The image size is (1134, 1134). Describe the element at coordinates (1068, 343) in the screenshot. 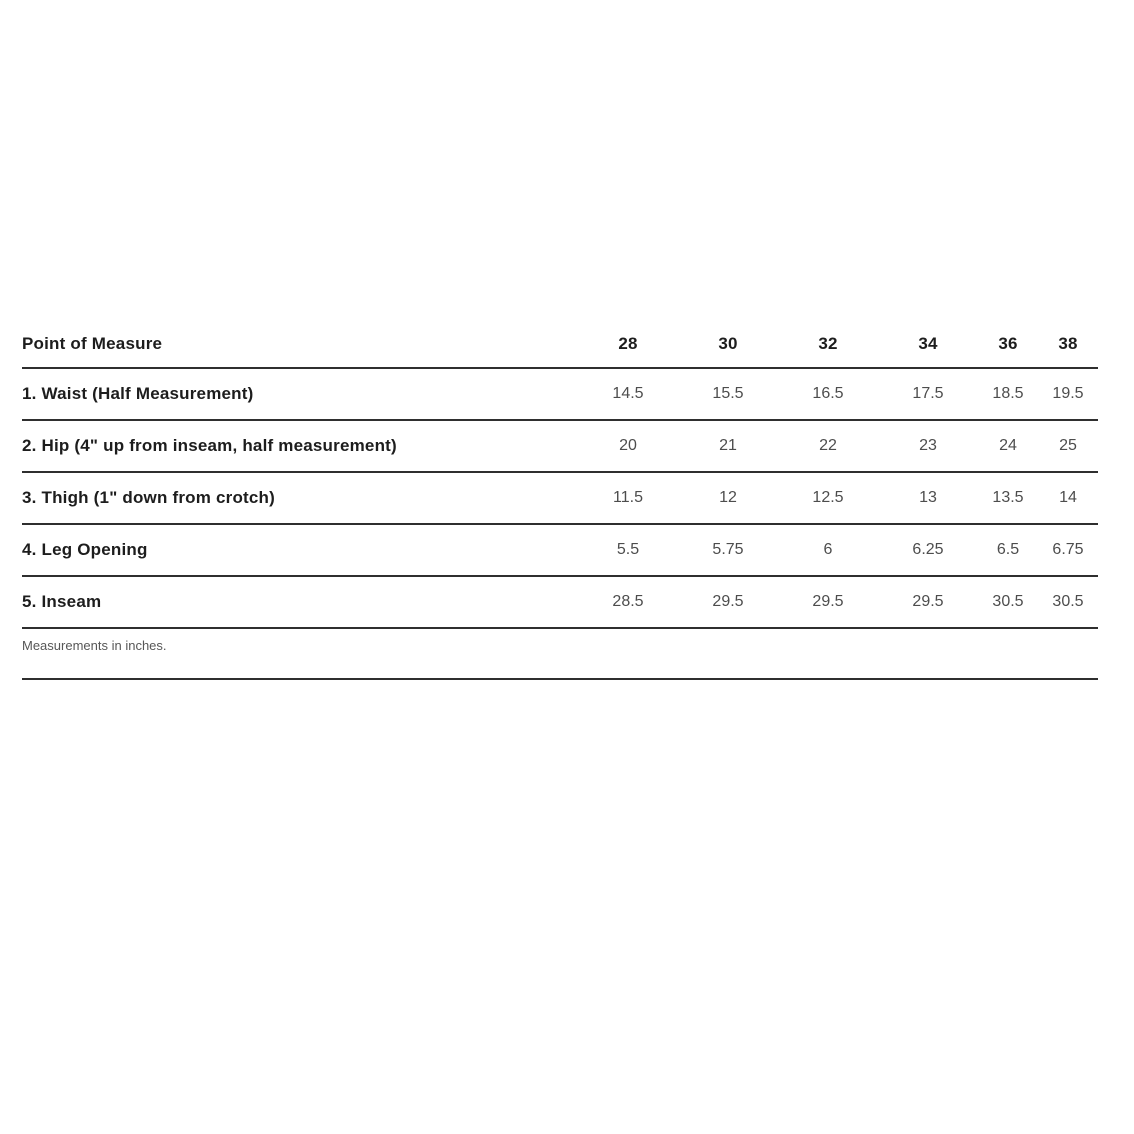

I see `size-column-header-38: 38` at that location.